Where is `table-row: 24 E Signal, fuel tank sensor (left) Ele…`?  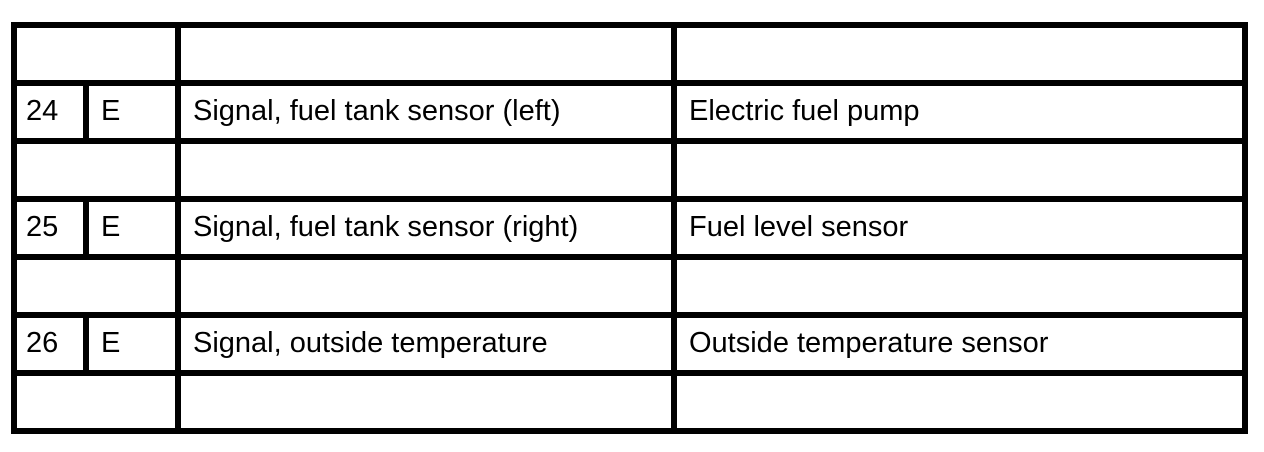
table-row: 24 E Signal, fuel tank sensor (left) Ele… is located at coordinates (629, 112).